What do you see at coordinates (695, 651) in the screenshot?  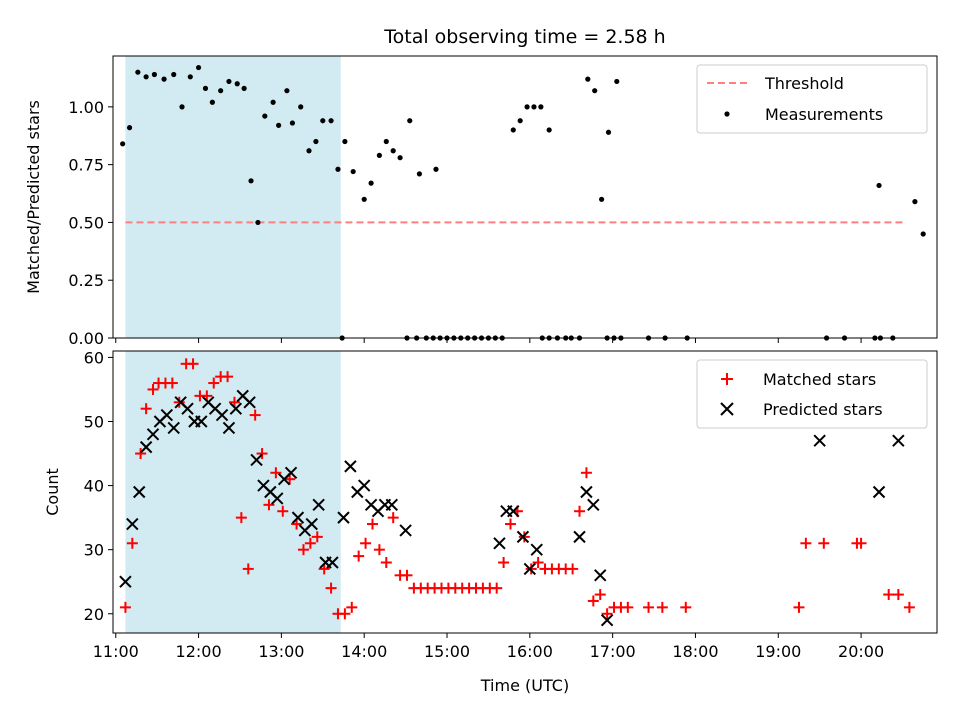 I see `bottom-x-tick-label: 18:00` at bounding box center [695, 651].